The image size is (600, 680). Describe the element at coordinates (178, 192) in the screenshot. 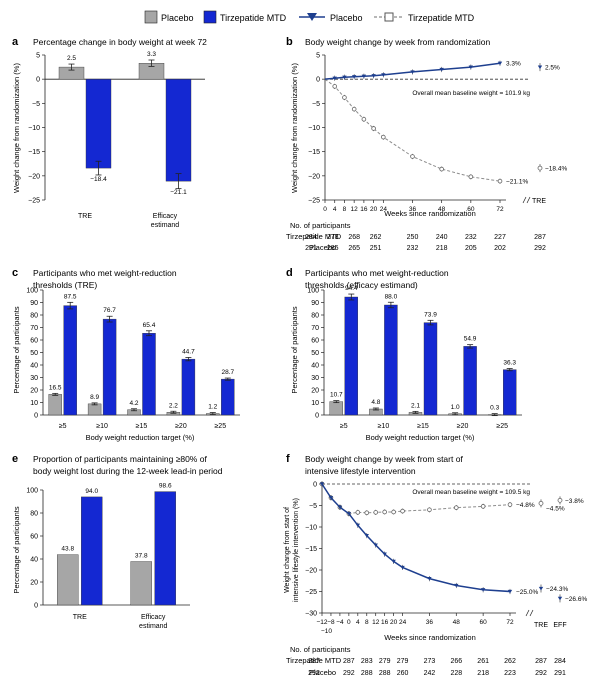

I see `data-label: −21.1` at that location.